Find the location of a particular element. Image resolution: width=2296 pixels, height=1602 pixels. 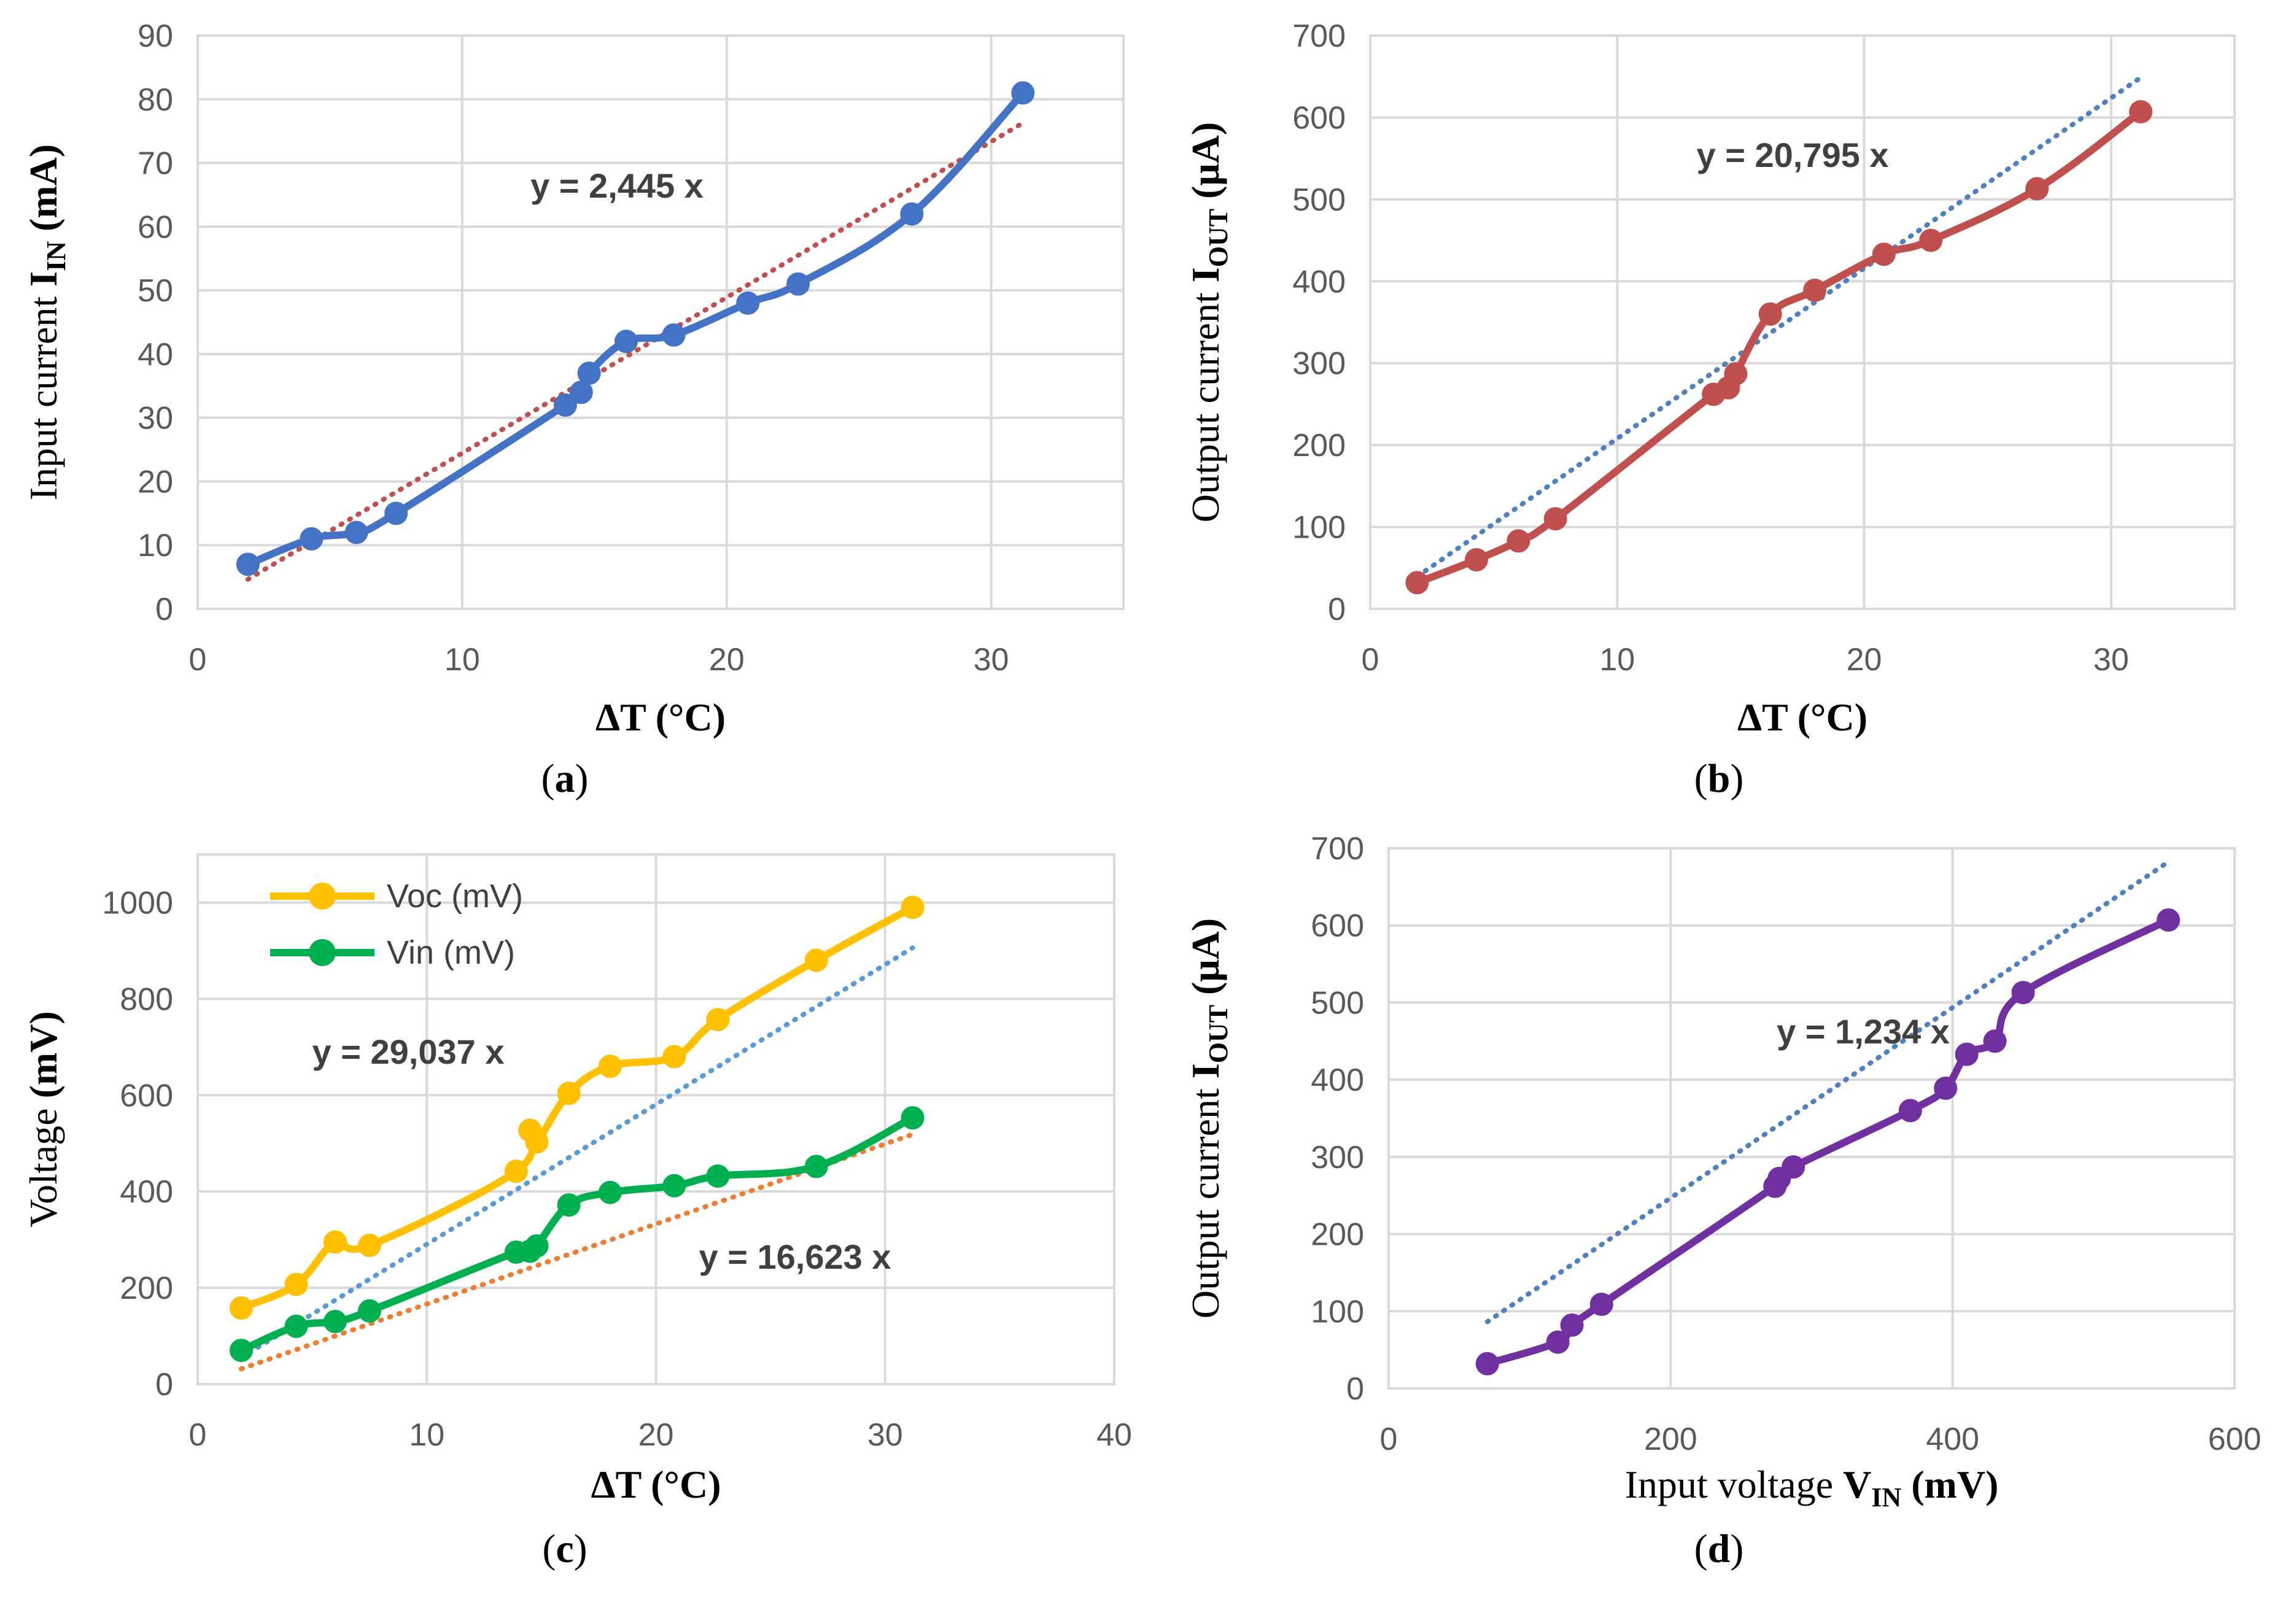

x-tick-label-c: 20 is located at coordinates (656, 1435).